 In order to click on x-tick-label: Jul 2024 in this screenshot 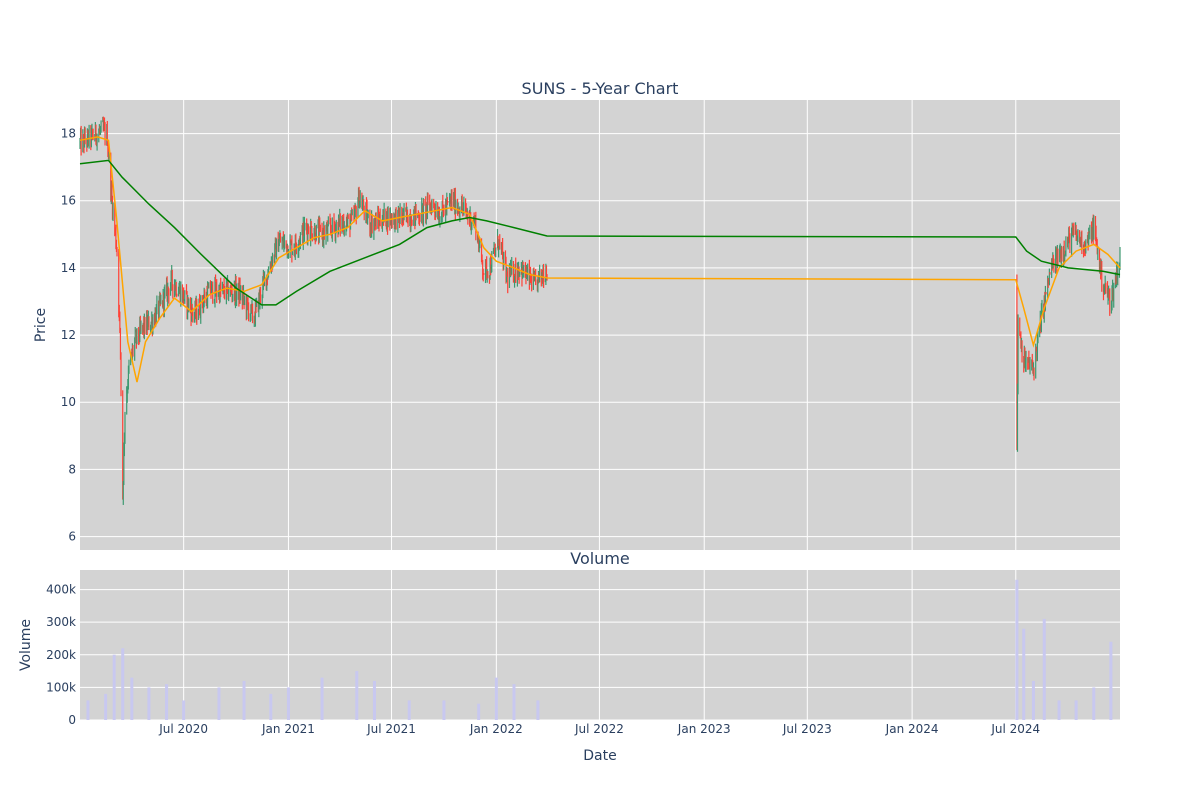, I will do `click(1015, 729)`.